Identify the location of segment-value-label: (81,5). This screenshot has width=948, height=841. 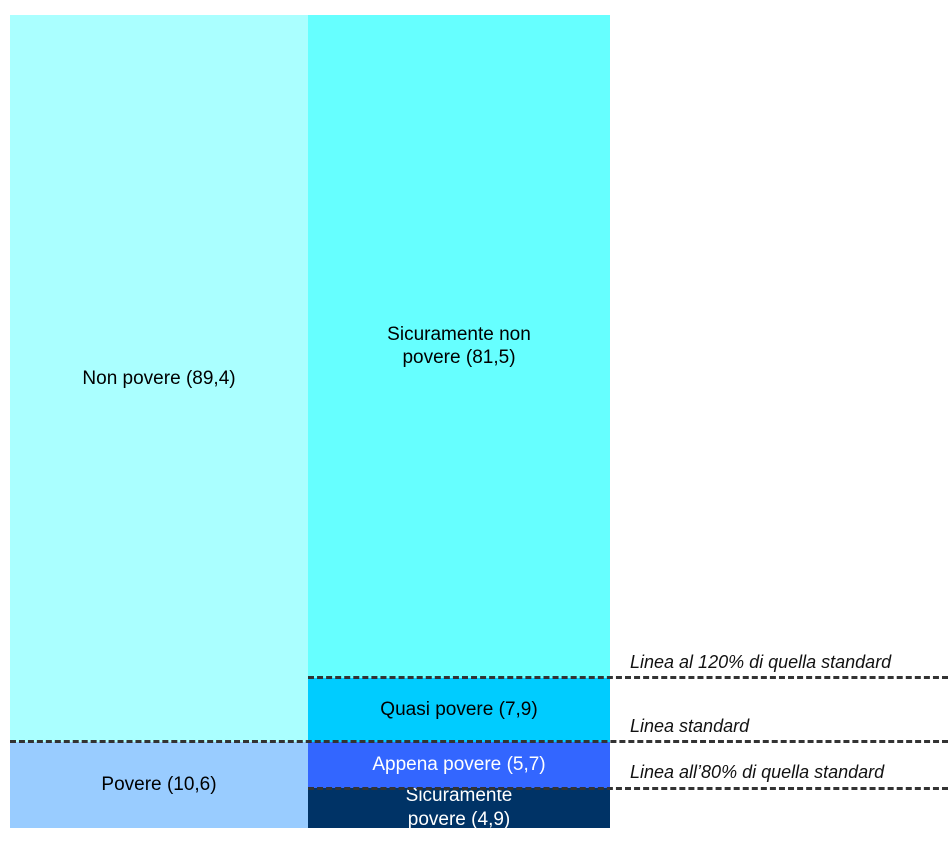
(490, 358).